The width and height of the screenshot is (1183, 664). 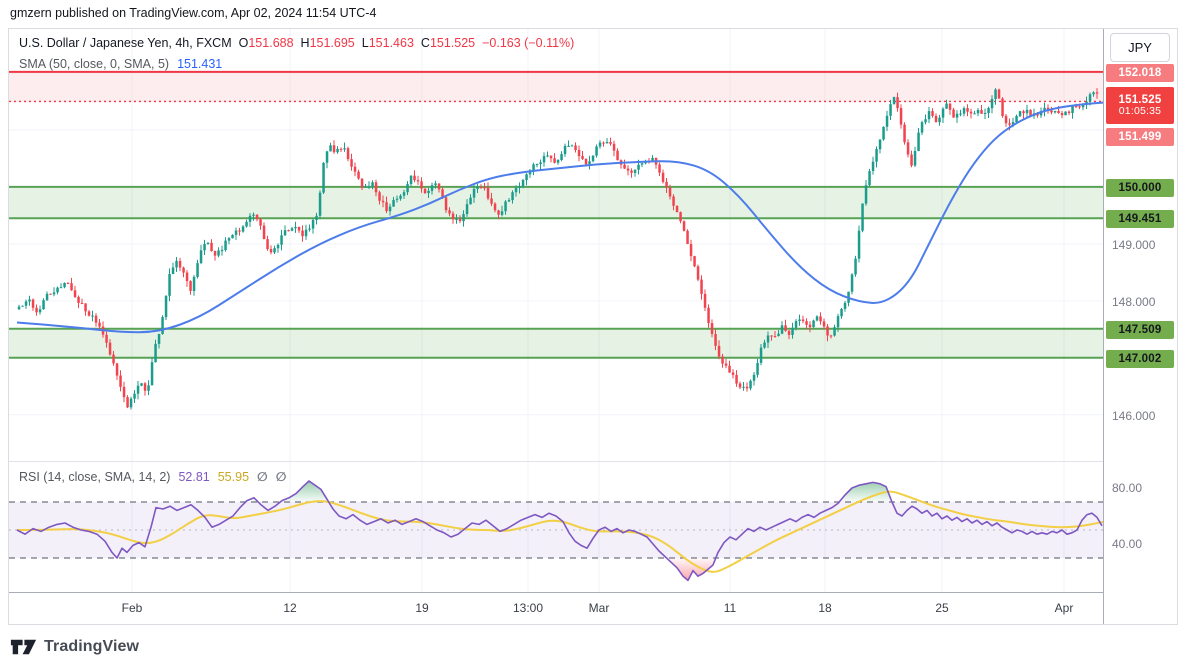 I want to click on rsi-value: 52.81, so click(x=194, y=477).